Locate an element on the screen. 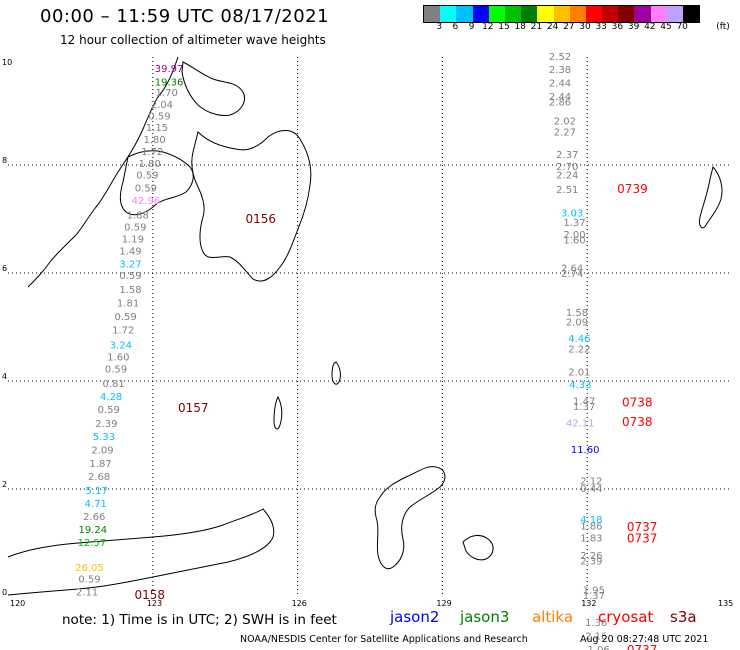 This screenshot has height=650, width=740. wave-height-label: 2.11 is located at coordinates (87, 593).